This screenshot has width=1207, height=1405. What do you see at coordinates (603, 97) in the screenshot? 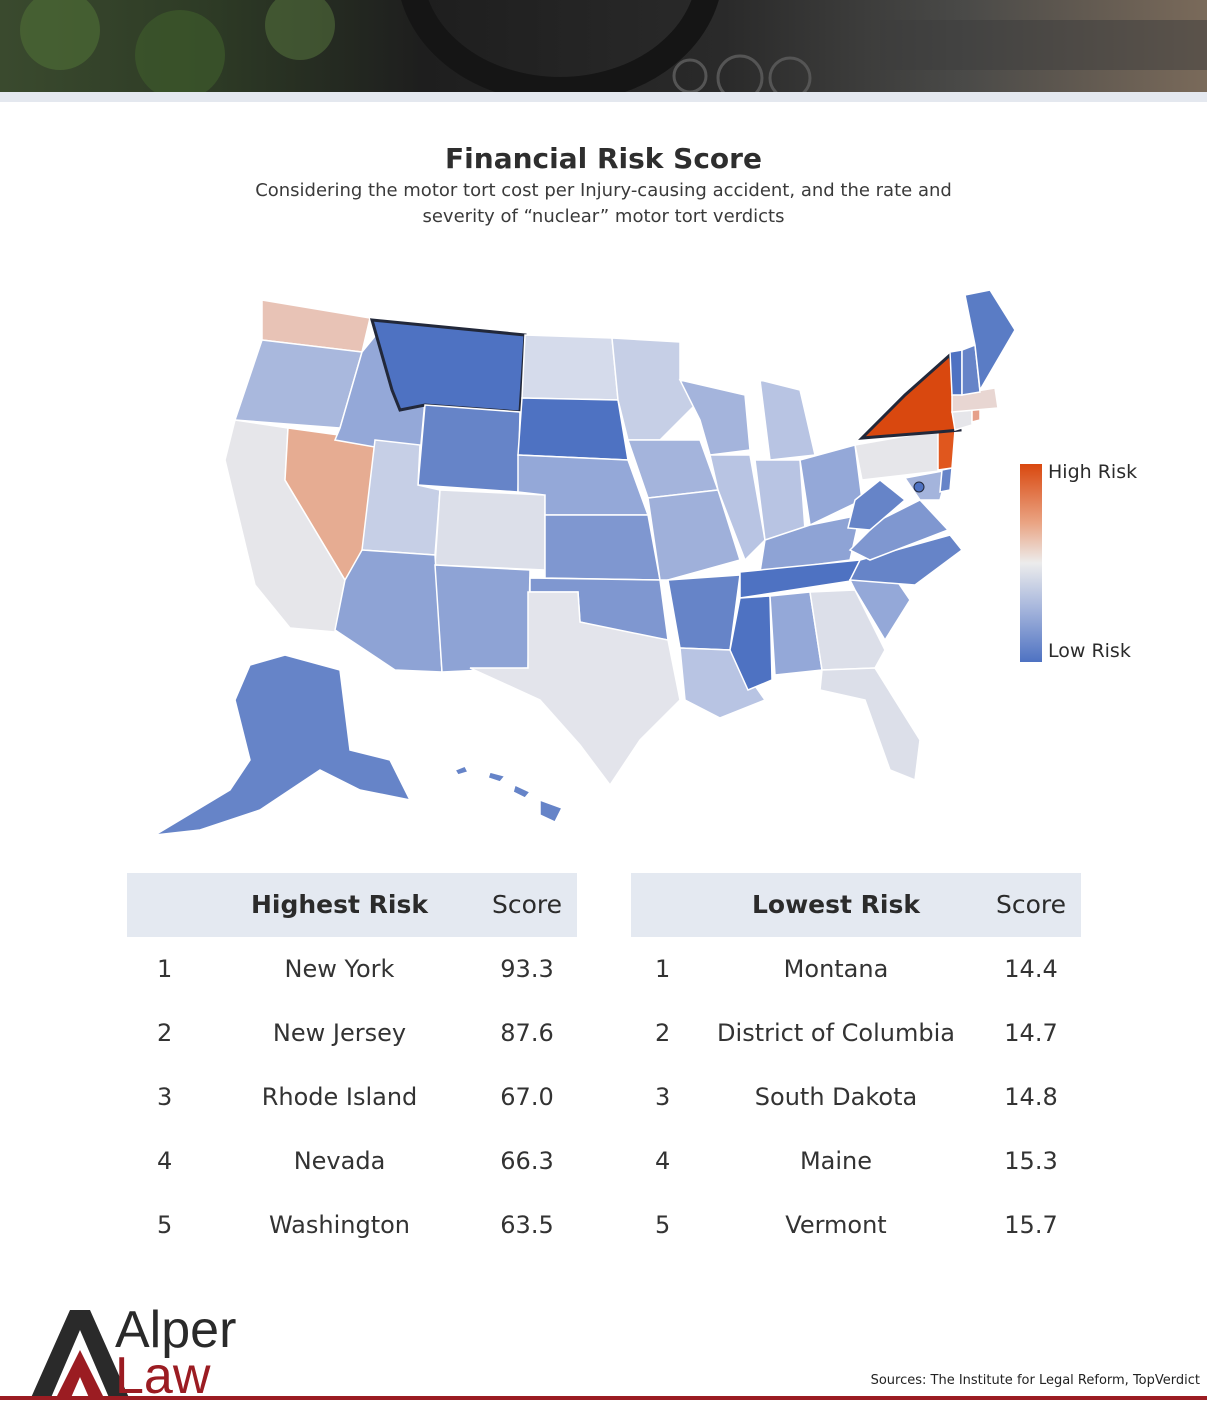
I see `hero-strip` at bounding box center [603, 97].